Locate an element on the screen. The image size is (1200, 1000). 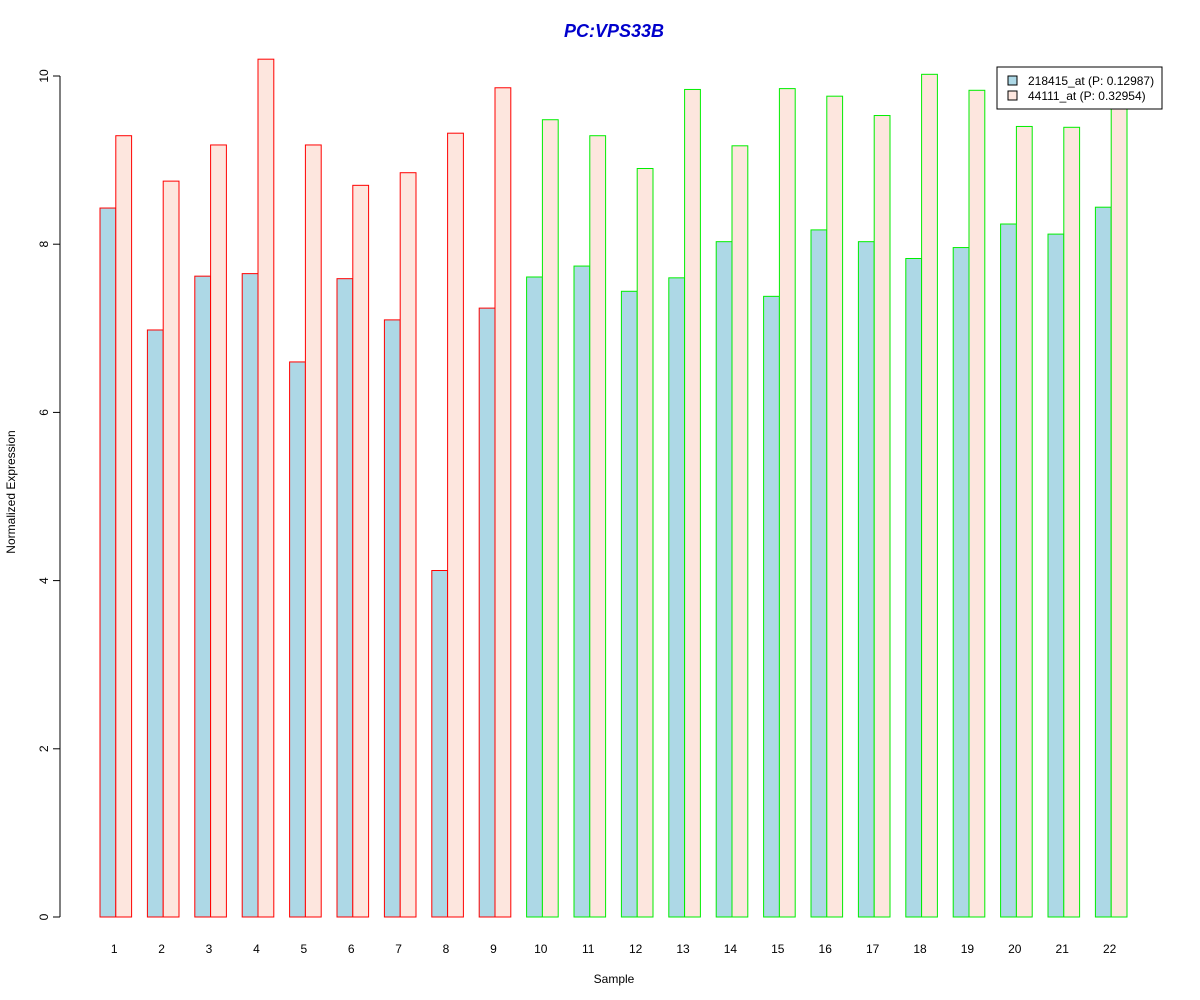
x-tick-label: 12 is located at coordinates (636, 949).